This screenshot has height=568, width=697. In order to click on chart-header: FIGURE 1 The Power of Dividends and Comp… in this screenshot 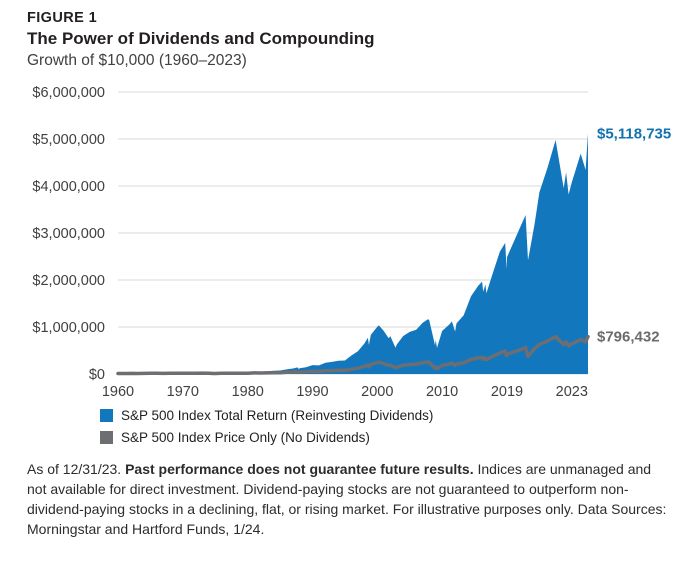, I will do `click(348, 35)`.